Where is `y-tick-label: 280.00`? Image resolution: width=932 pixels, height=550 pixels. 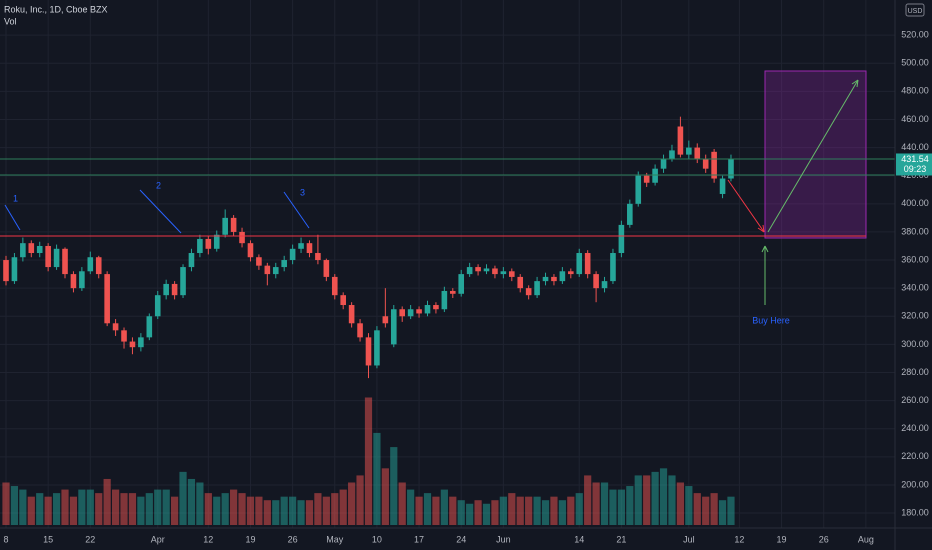
y-tick-label: 280.00 is located at coordinates (915, 372).